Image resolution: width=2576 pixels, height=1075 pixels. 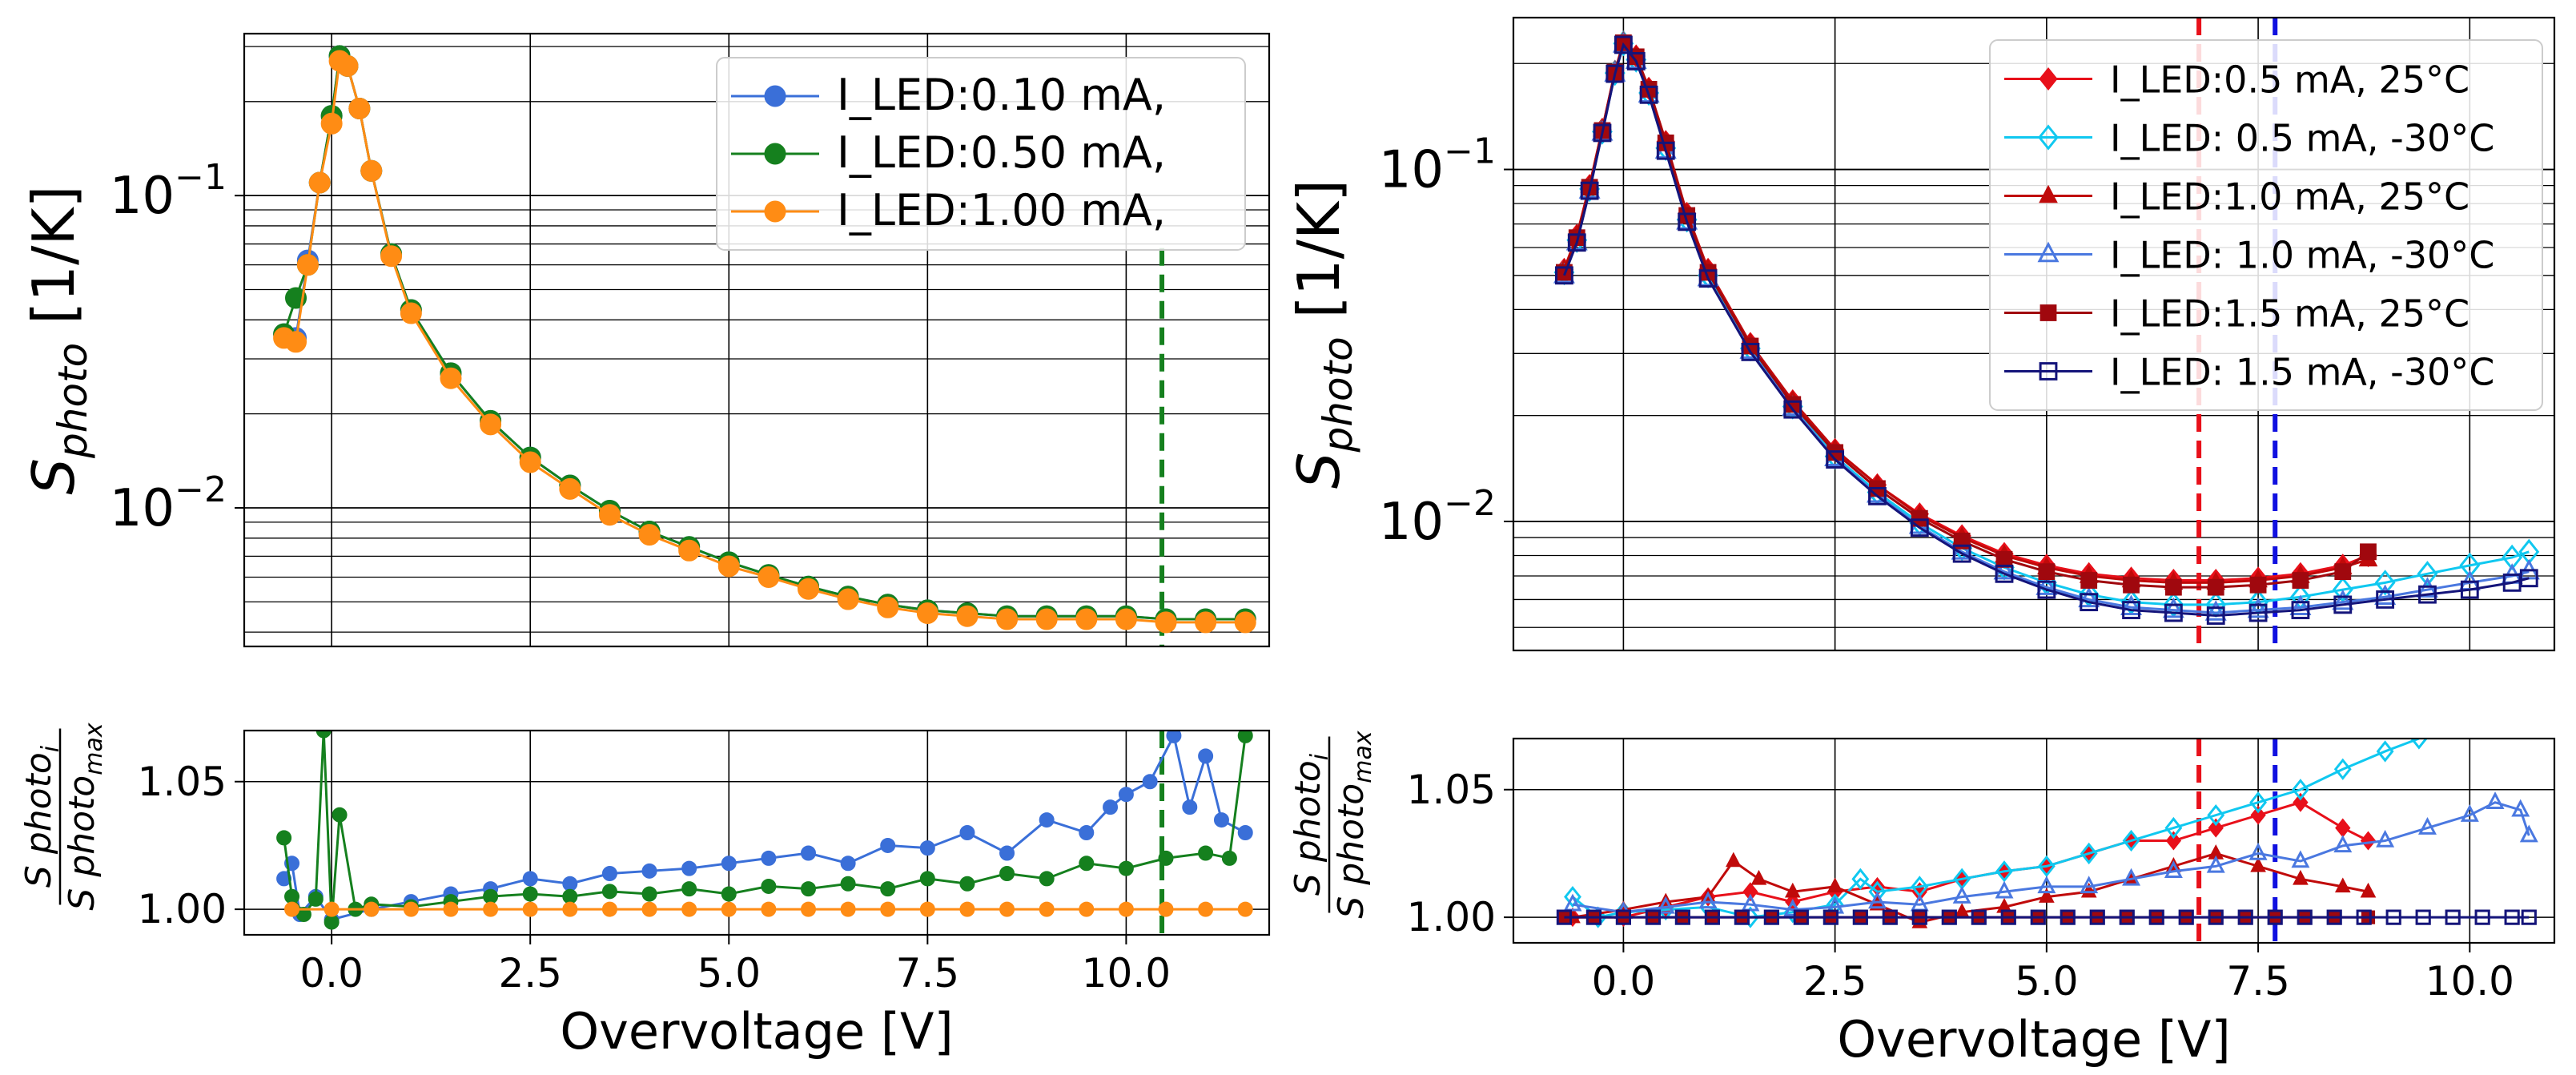 I want to click on y-tick-label: 1.00, so click(x=1451, y=917).